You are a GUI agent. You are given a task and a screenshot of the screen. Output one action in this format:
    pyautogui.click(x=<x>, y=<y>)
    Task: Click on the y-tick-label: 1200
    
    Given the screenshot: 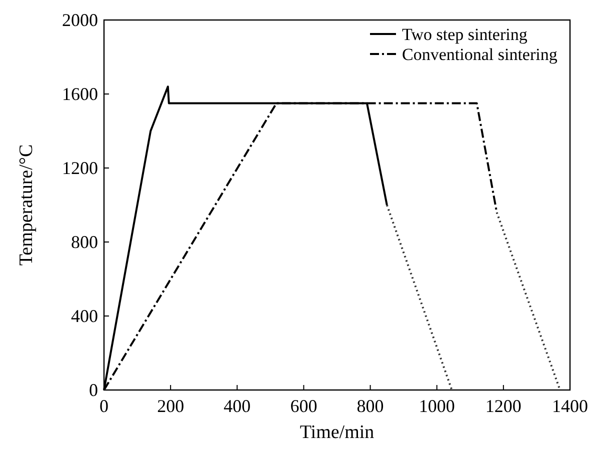 What is the action you would take?
    pyautogui.click(x=80, y=168)
    